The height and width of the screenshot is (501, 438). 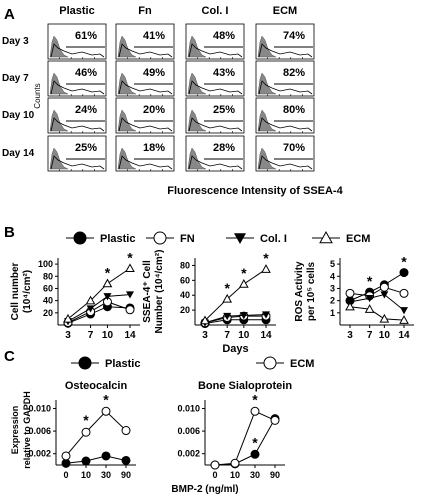 I want to click on percent-positive: 80%, so click(x=294, y=110).